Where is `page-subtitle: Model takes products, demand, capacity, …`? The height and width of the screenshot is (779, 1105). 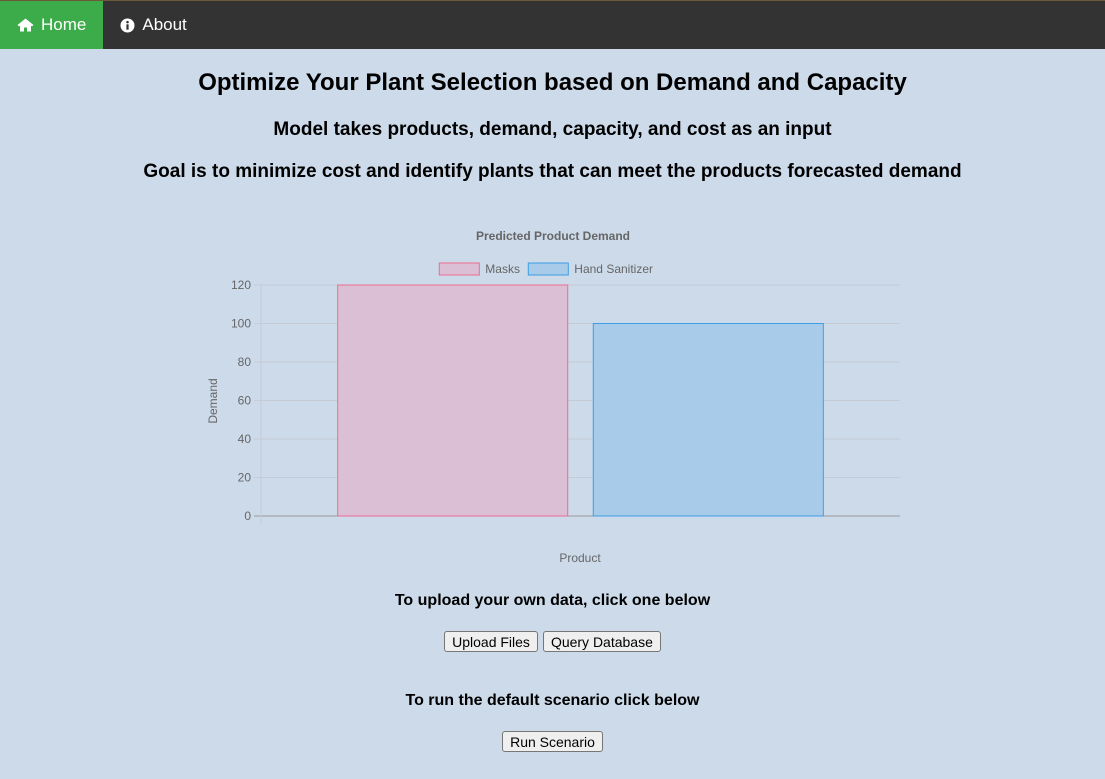
page-subtitle: Model takes products, demand, capacity, … is located at coordinates (552, 129).